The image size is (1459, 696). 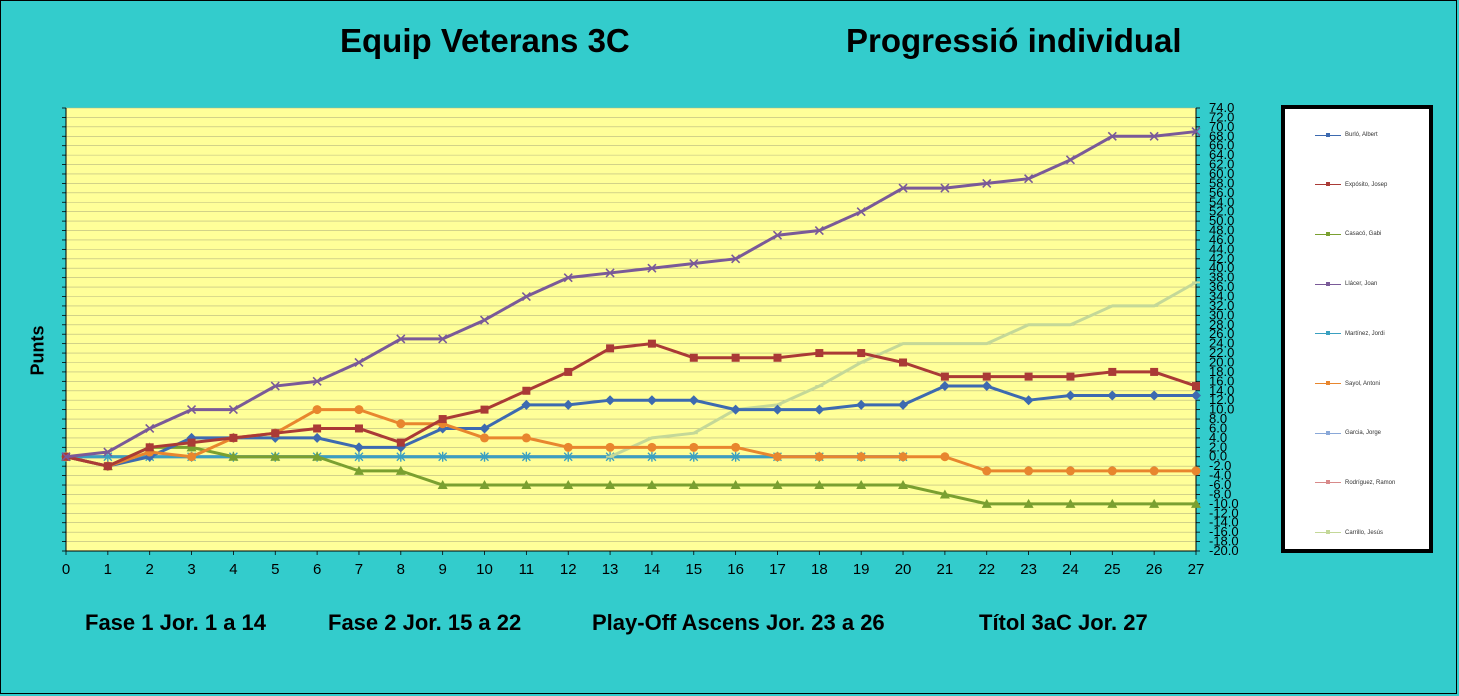 I want to click on legend-item: Expósito, Josep, so click(x=1351, y=185).